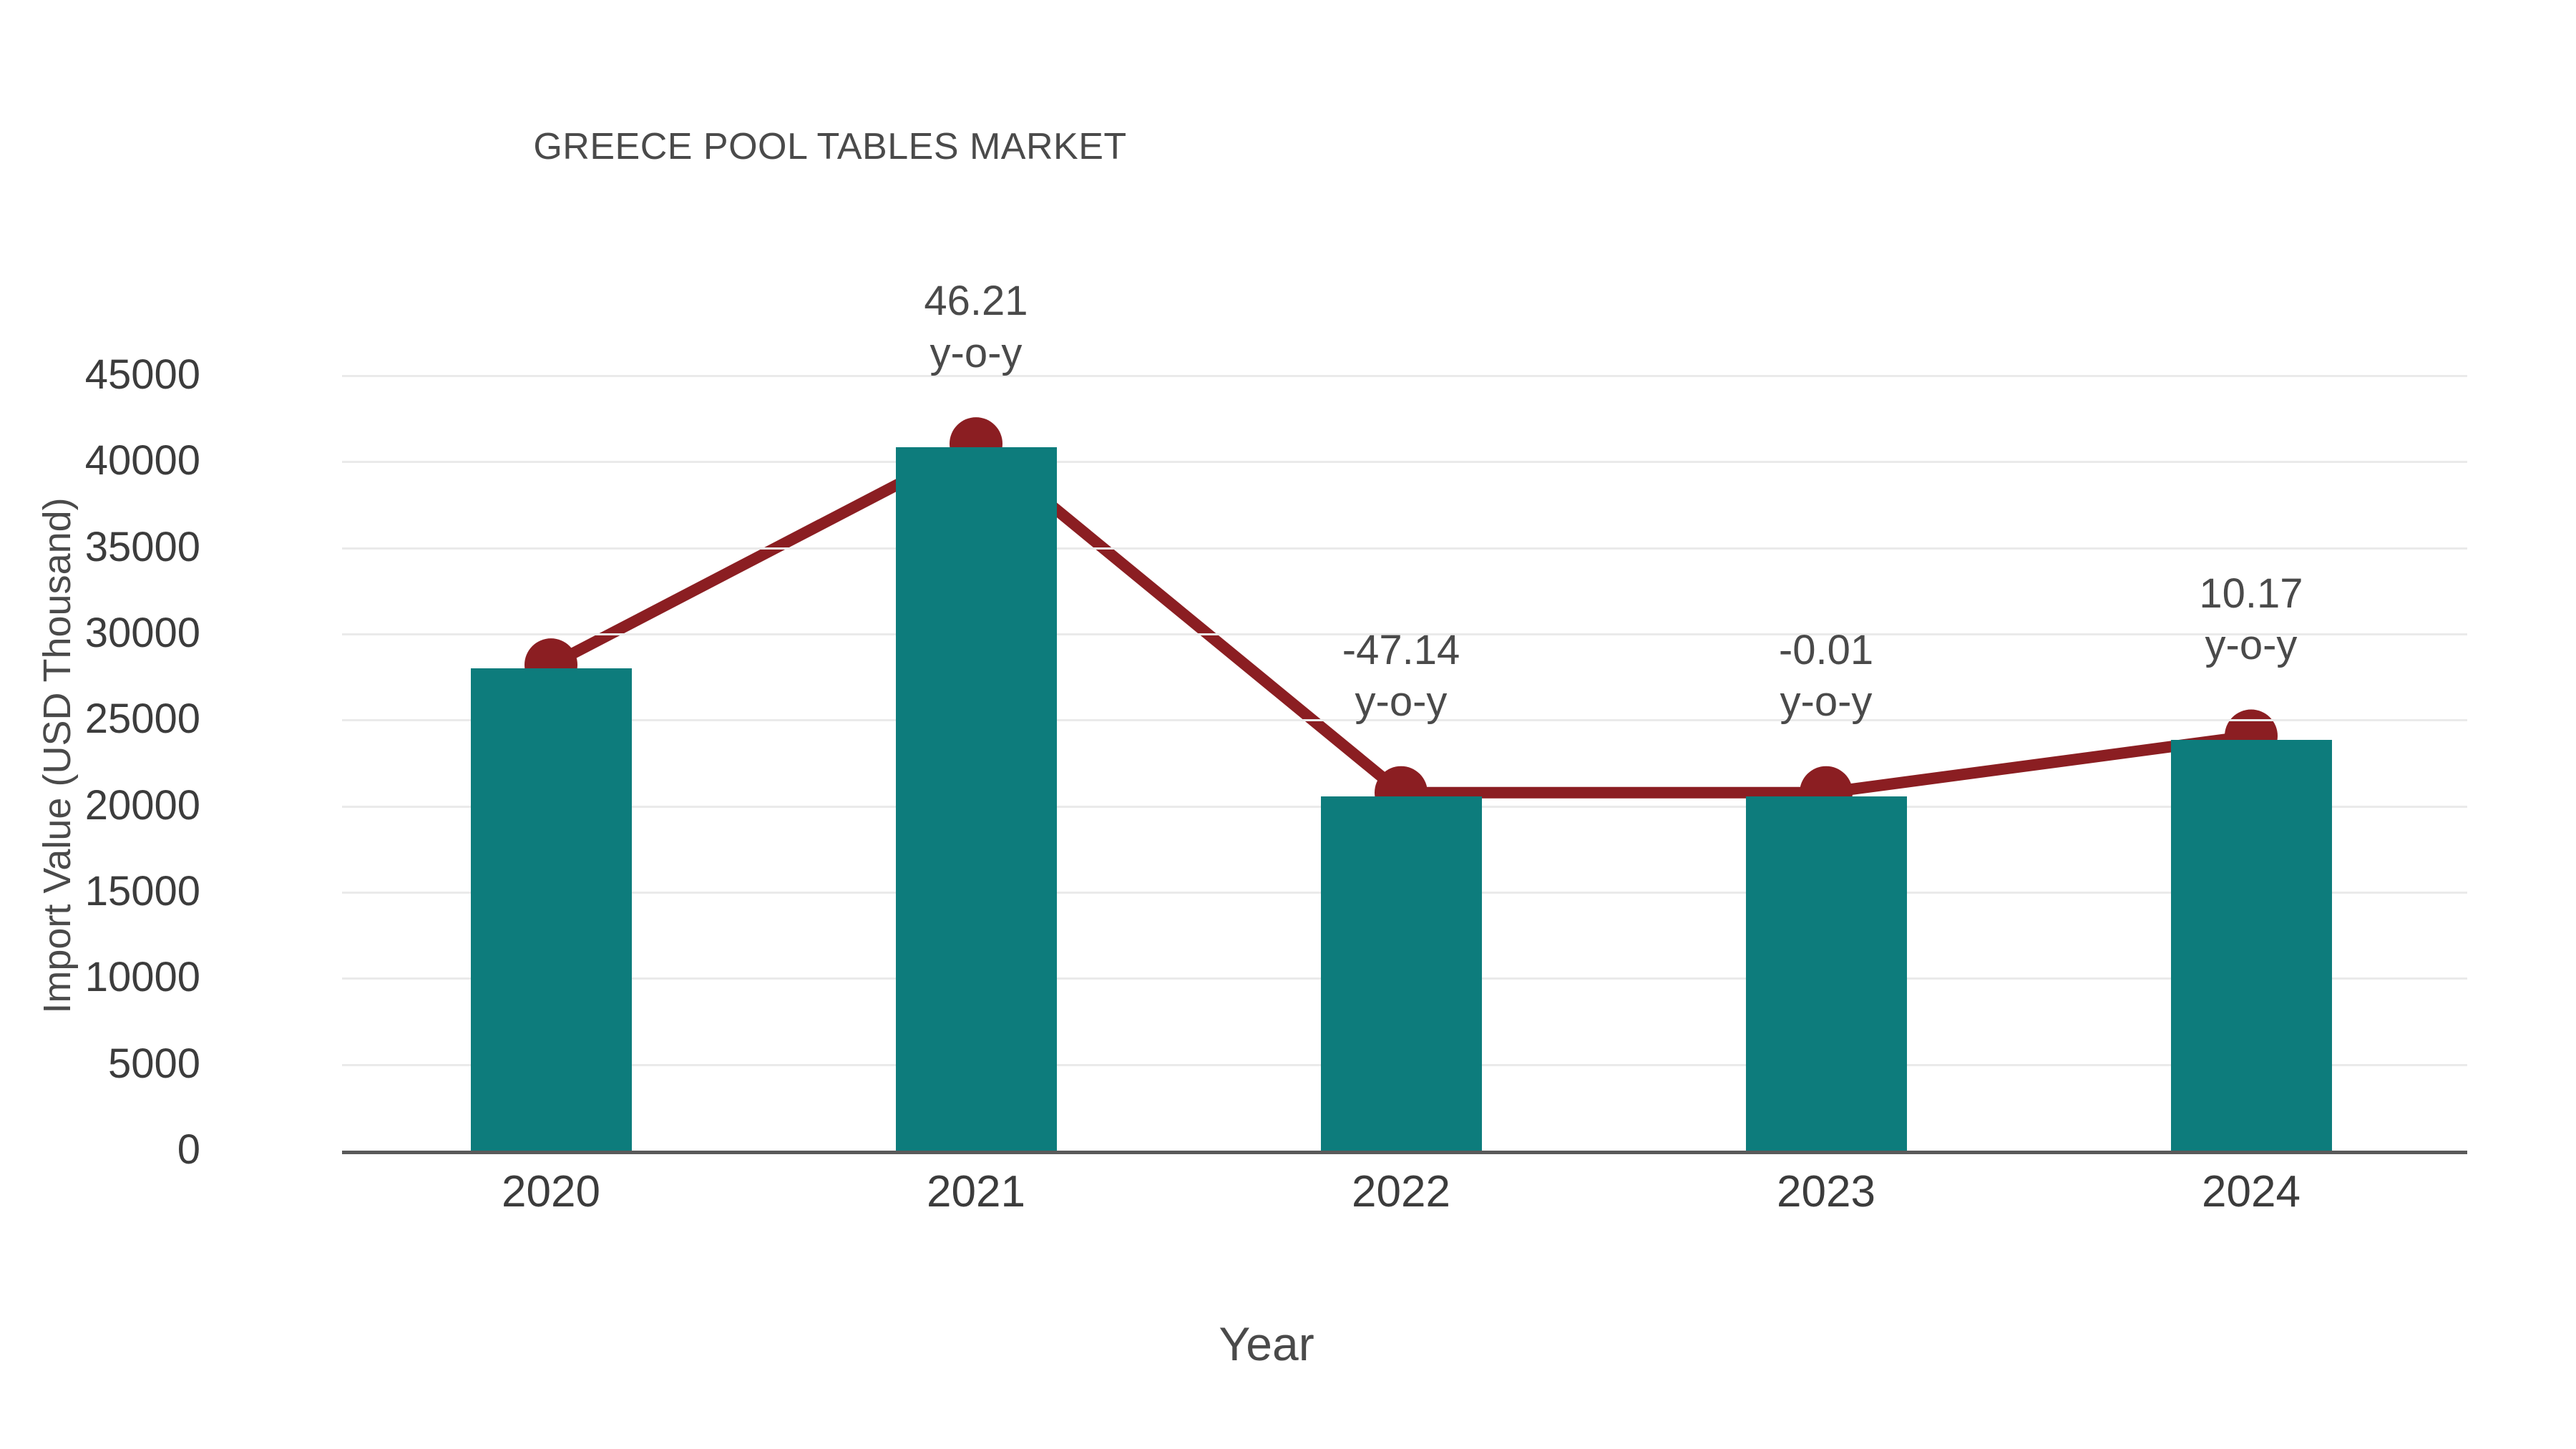  I want to click on bar-2022, so click(1401, 973).